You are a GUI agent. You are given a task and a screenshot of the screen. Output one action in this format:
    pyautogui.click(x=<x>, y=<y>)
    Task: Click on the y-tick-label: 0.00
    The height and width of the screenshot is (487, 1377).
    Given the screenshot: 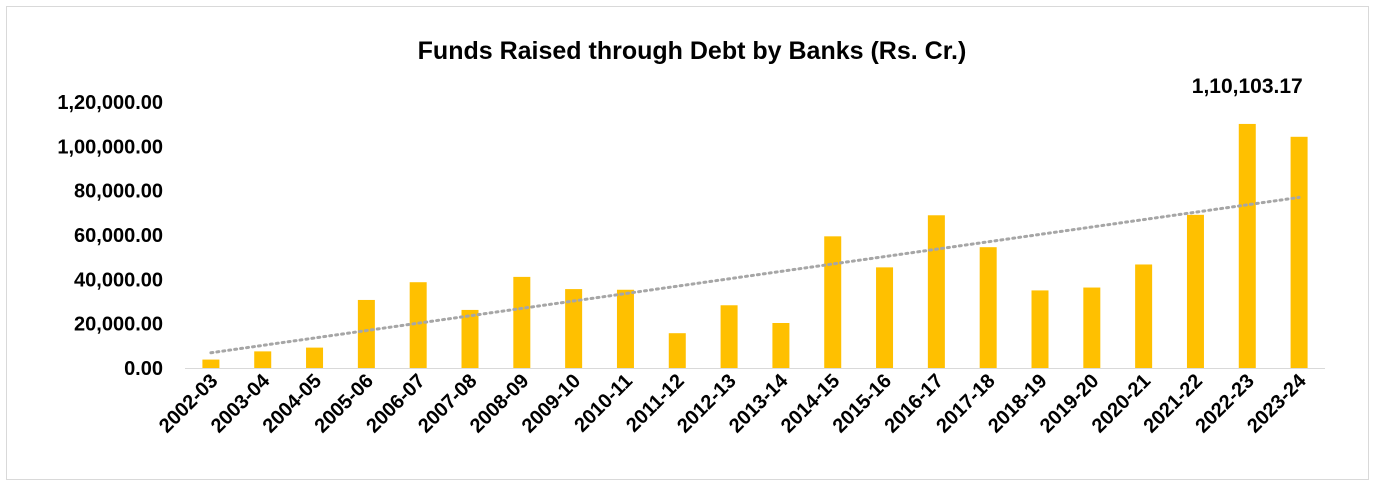 What is the action you would take?
    pyautogui.click(x=143, y=369)
    